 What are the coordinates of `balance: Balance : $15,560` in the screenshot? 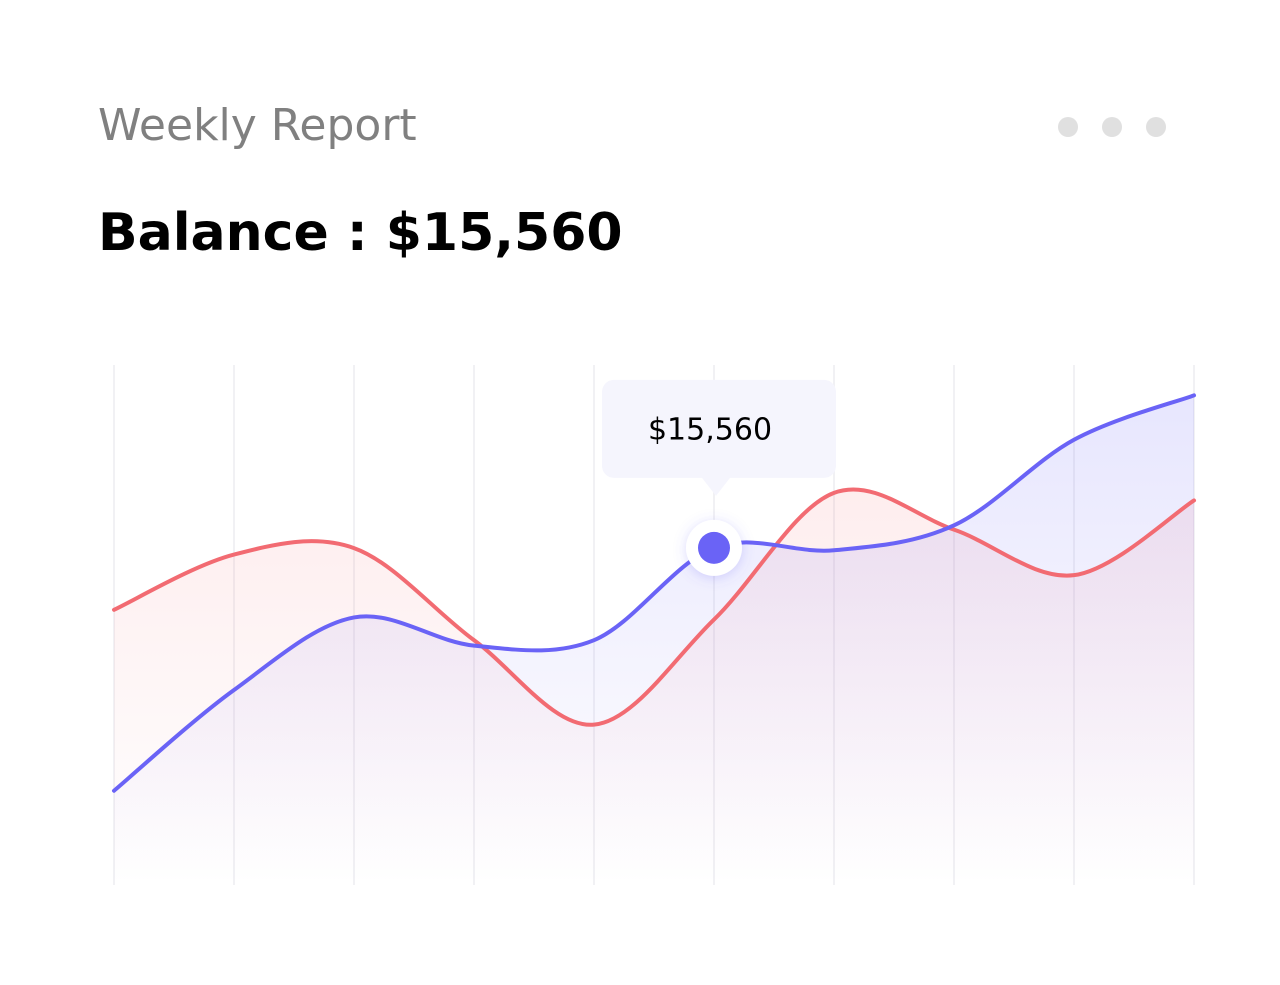 It's located at (360, 233).